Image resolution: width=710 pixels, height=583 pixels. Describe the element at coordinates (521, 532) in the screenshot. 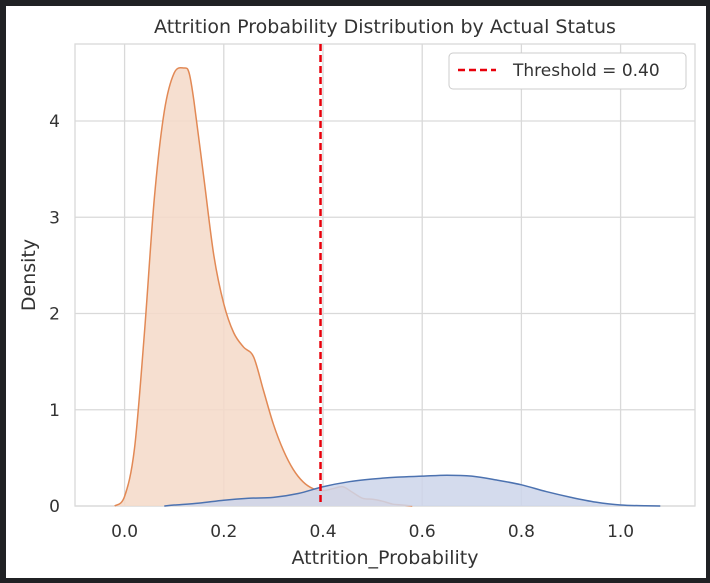

I see `x-tick-label: 0.8` at that location.